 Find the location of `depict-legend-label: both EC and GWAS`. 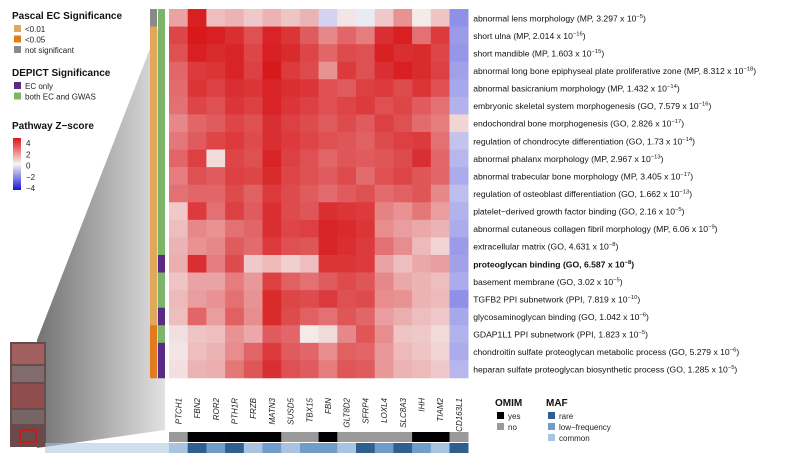

depict-legend-label: both EC and GWAS is located at coordinates (60, 97).